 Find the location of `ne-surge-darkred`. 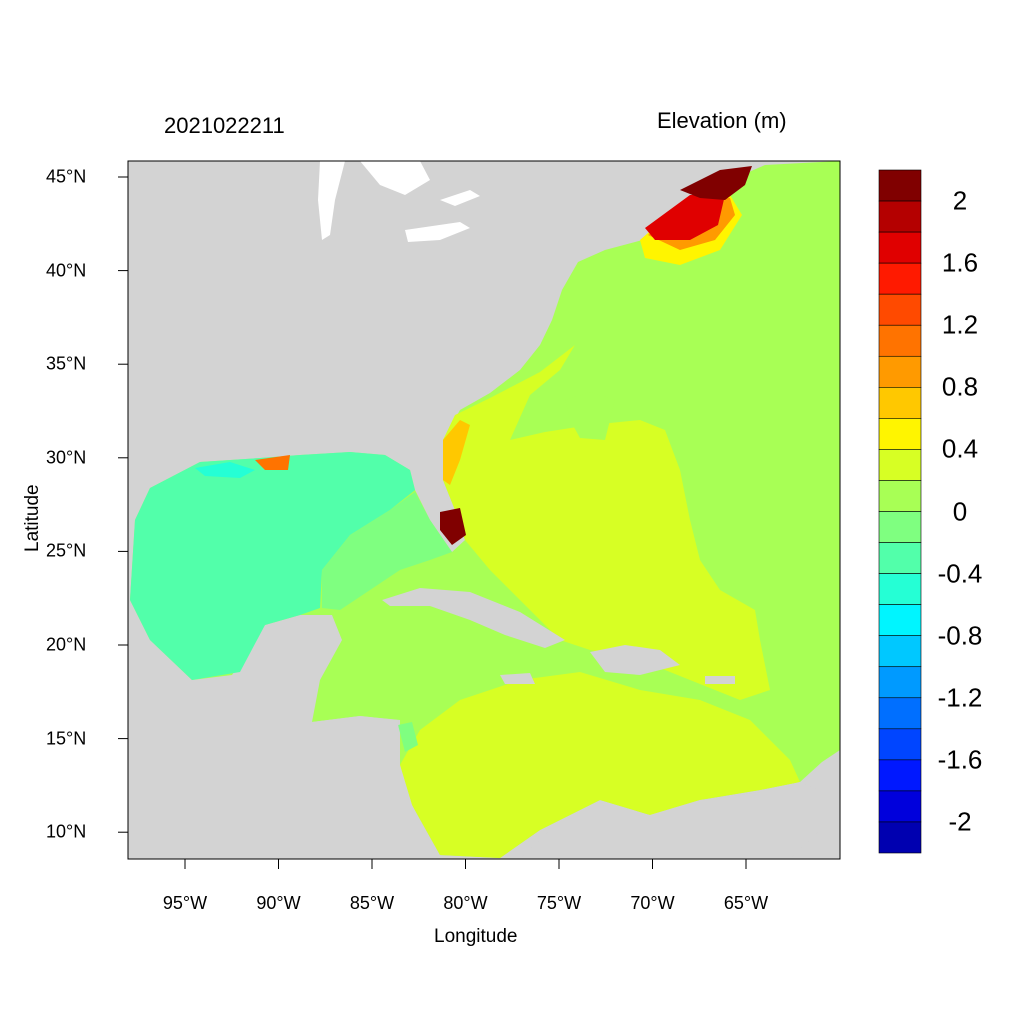

ne-surge-darkred is located at coordinates (716, 183).